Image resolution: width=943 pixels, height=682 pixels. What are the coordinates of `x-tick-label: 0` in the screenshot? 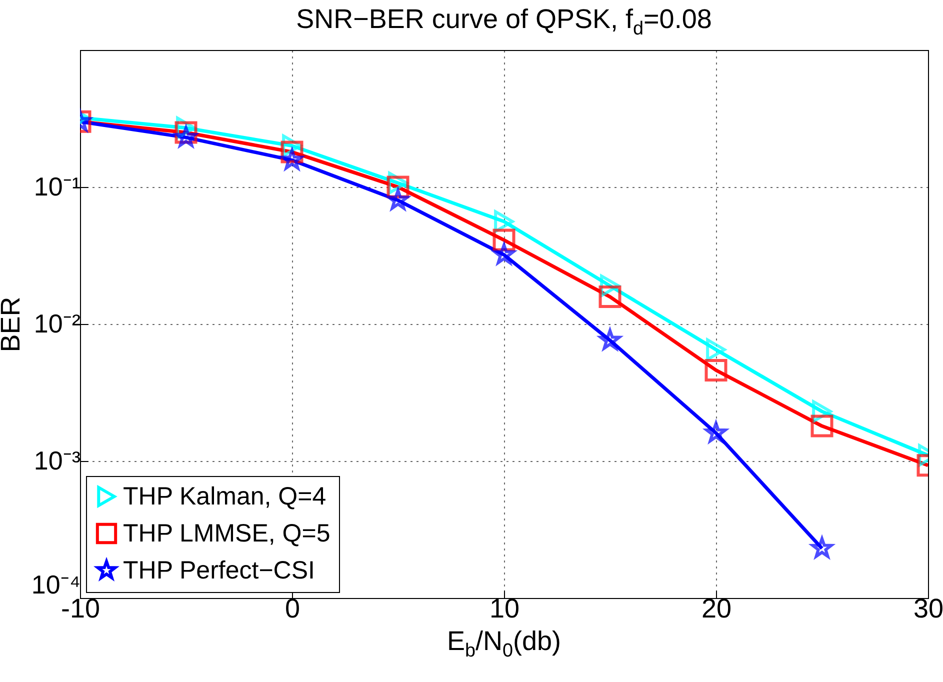 It's located at (292, 609).